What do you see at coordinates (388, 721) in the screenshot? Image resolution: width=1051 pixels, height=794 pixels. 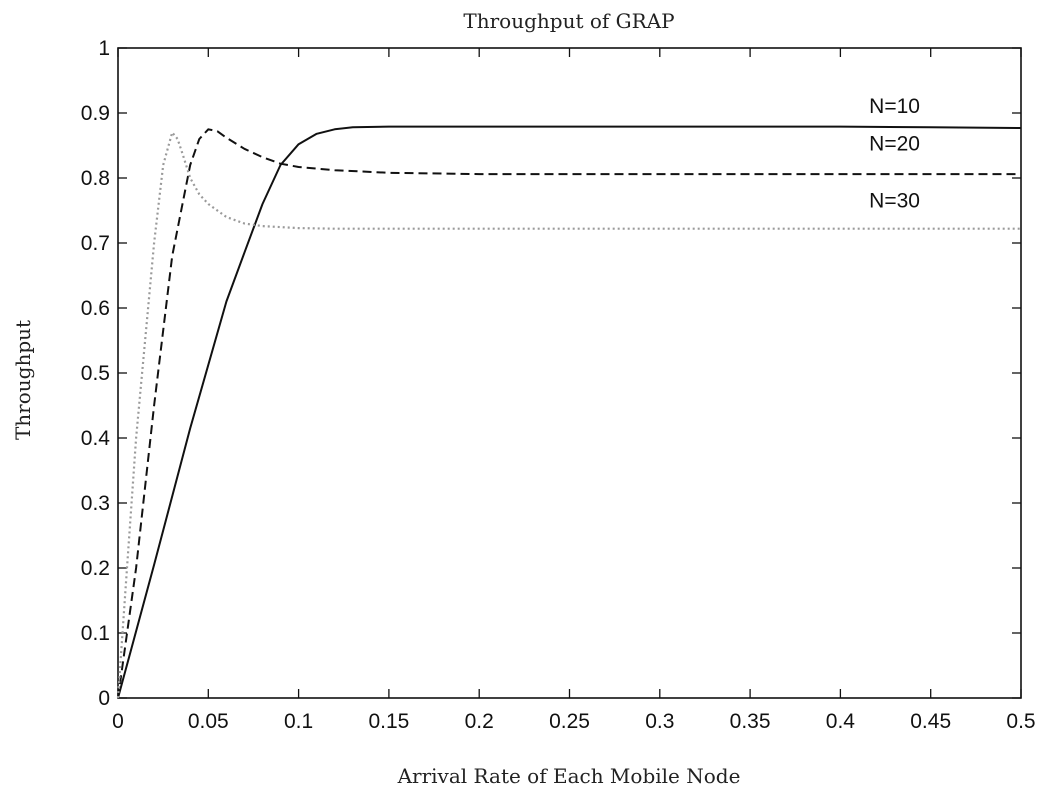 I see `x-tick-label: 0.15` at bounding box center [388, 721].